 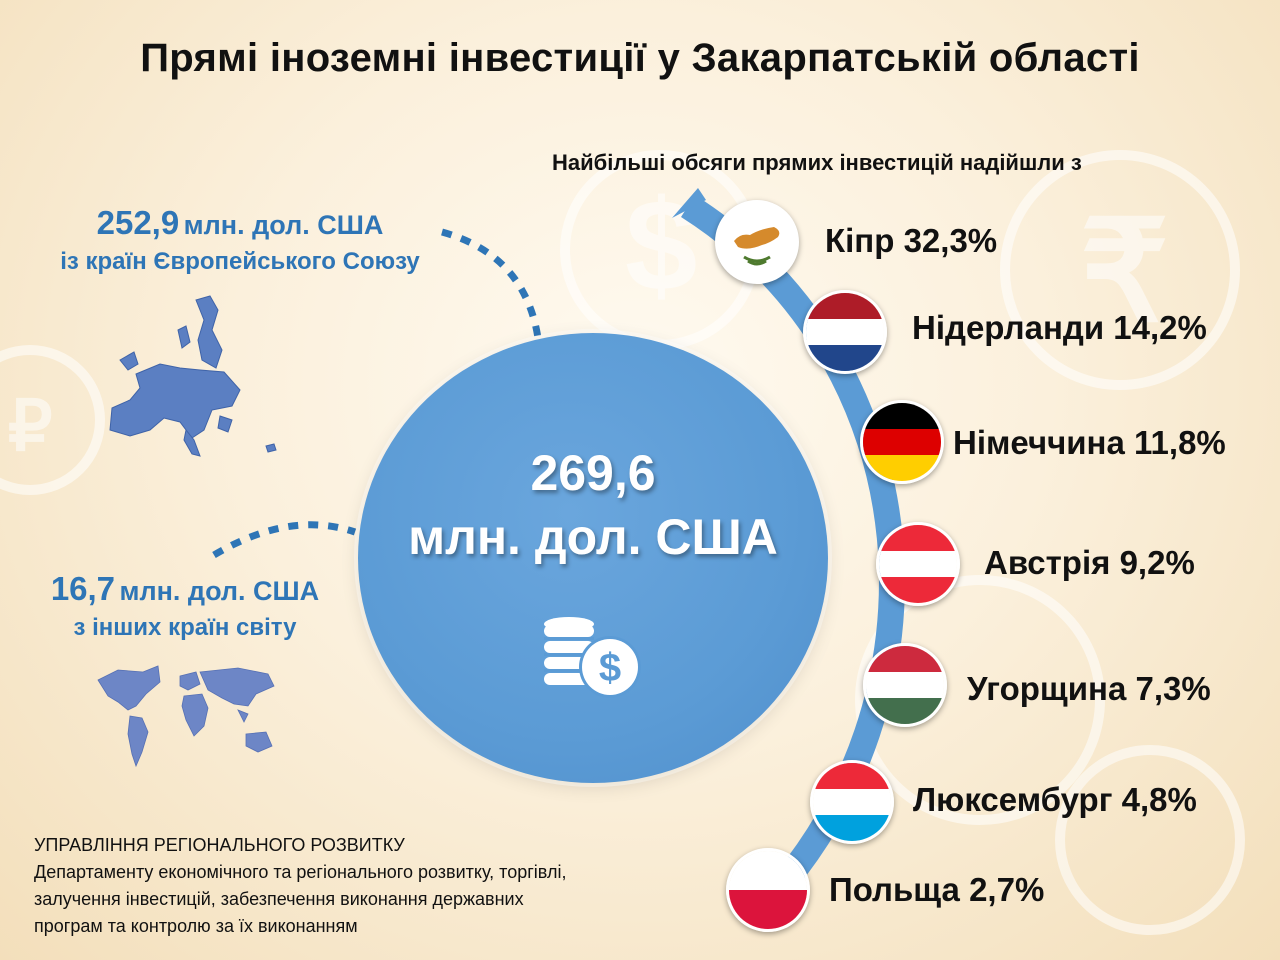 What do you see at coordinates (768, 890) in the screenshot?
I see `poland-flag-icon` at bounding box center [768, 890].